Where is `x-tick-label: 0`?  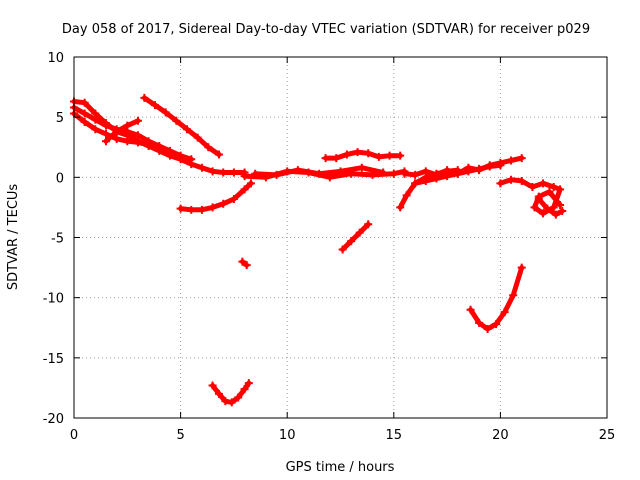
x-tick-label: 0 is located at coordinates (74, 435).